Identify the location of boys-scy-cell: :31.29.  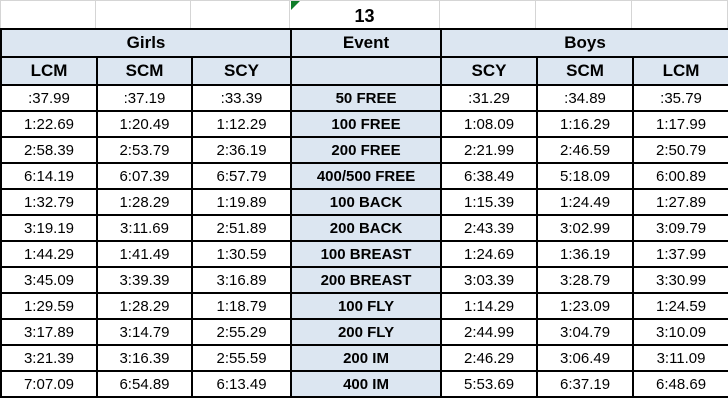
(489, 98).